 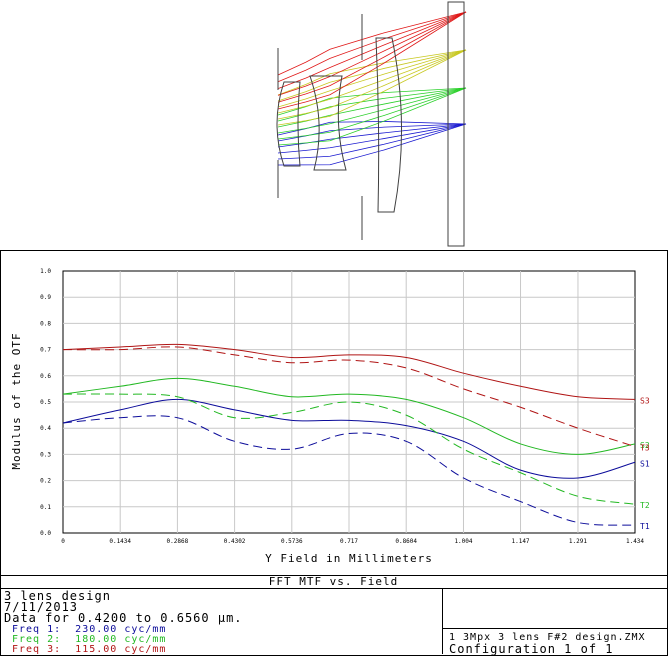 I want to click on ray-fans, so click(x=372, y=88).